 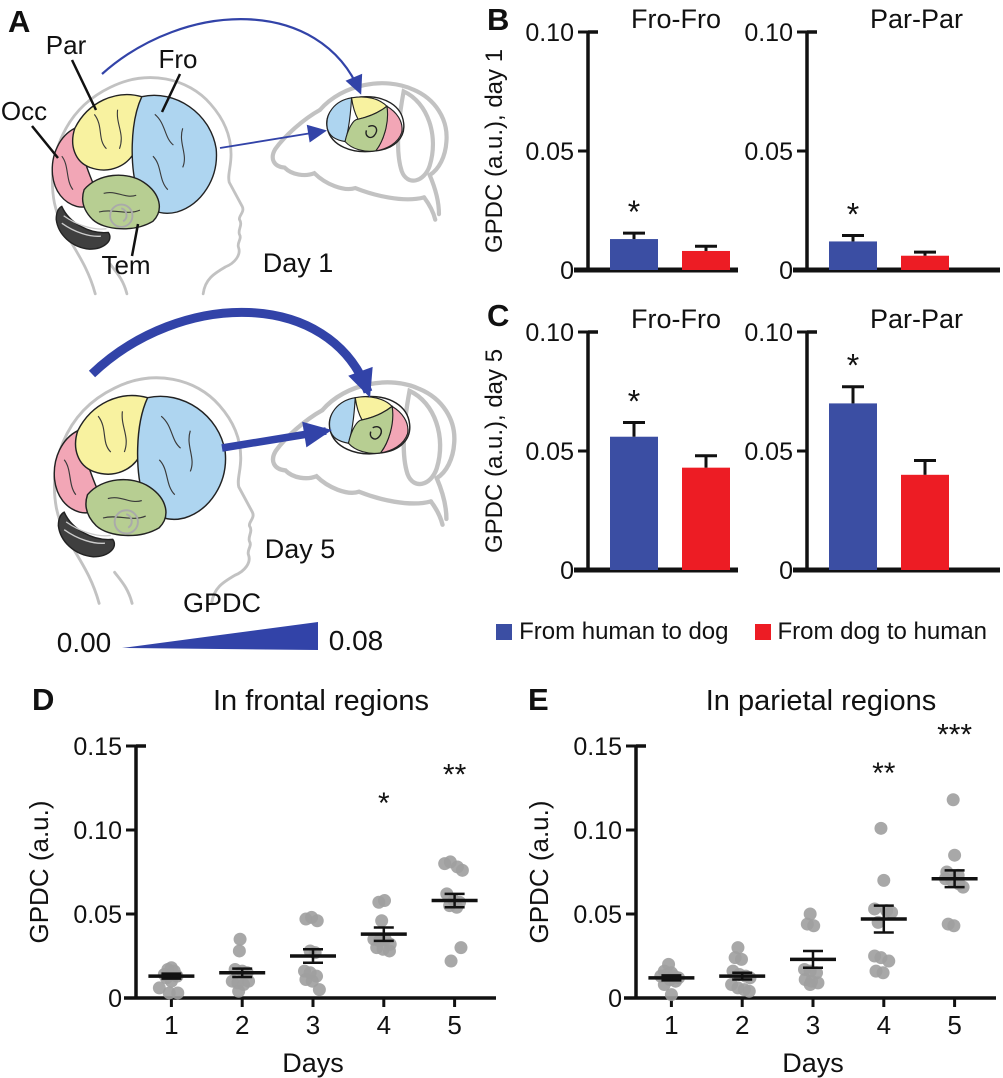 I want to click on legend-label-dog-to-human: From dog to human, so click(x=882, y=631).